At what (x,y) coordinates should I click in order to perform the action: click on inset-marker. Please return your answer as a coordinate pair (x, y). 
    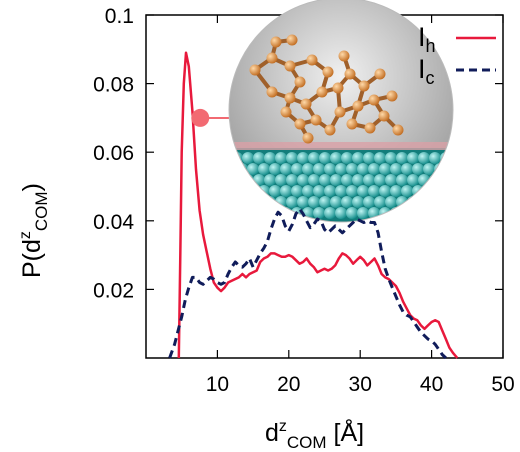
    Looking at the image, I should click on (200, 117).